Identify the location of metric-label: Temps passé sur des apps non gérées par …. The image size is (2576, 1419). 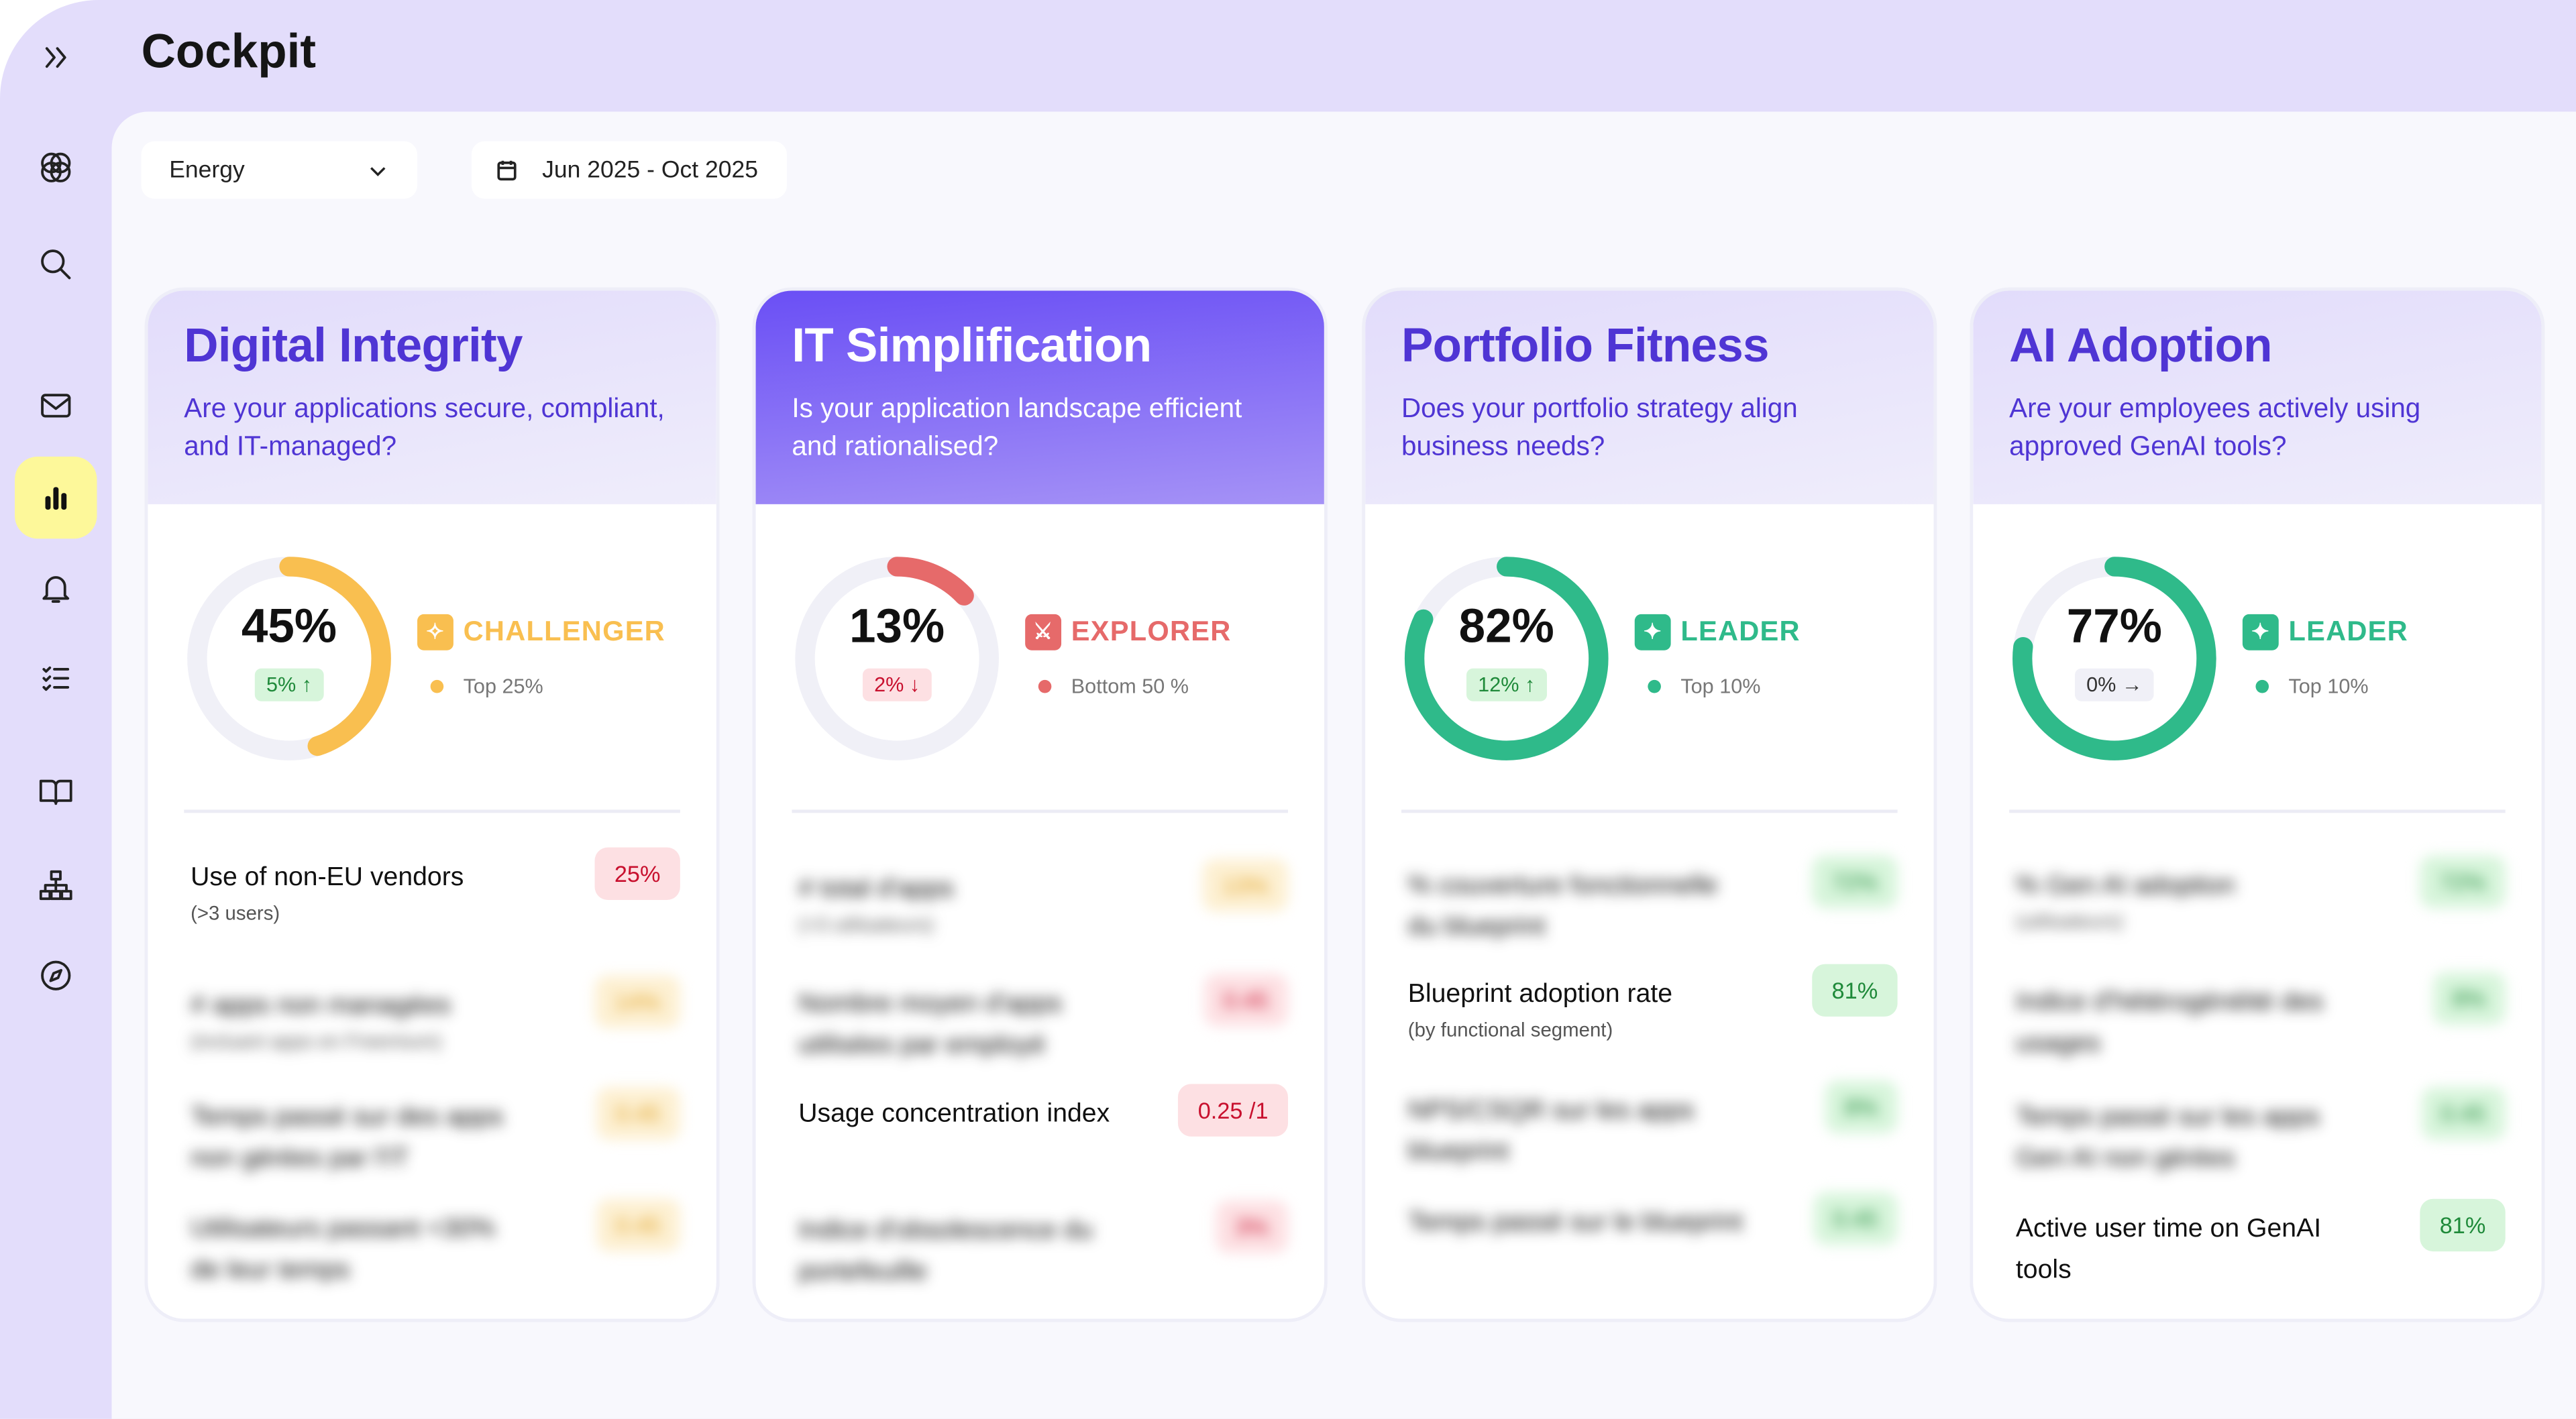
(347, 1138).